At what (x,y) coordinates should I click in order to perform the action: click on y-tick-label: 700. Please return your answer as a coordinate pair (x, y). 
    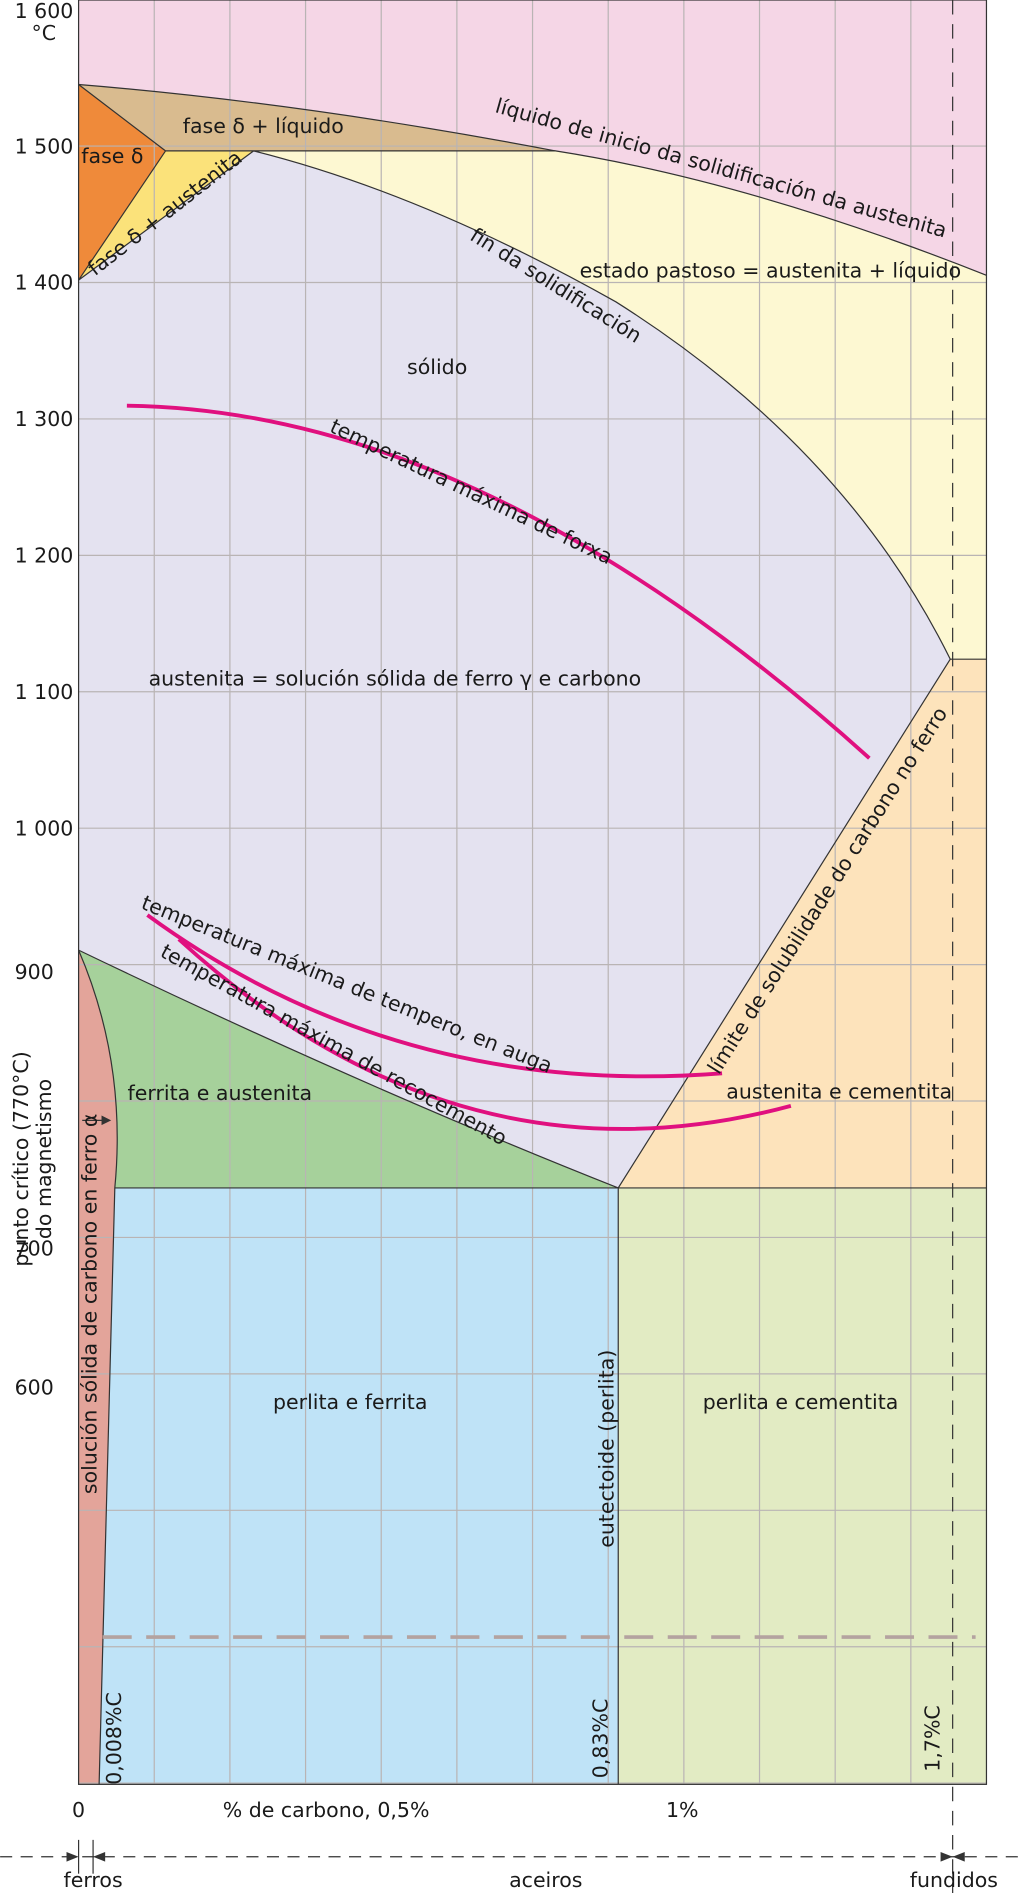
    Looking at the image, I should click on (34, 1249).